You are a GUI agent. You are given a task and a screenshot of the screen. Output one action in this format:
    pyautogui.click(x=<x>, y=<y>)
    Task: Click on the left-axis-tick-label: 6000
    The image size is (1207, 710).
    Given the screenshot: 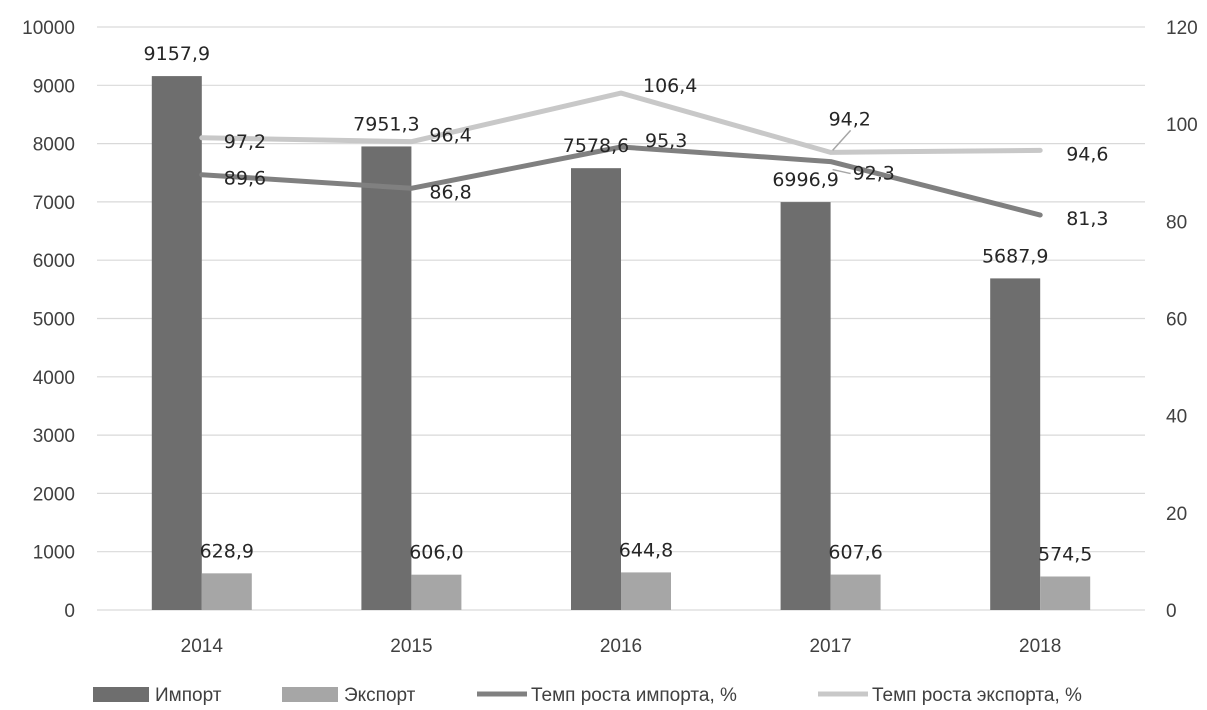 What is the action you would take?
    pyautogui.click(x=54, y=261)
    